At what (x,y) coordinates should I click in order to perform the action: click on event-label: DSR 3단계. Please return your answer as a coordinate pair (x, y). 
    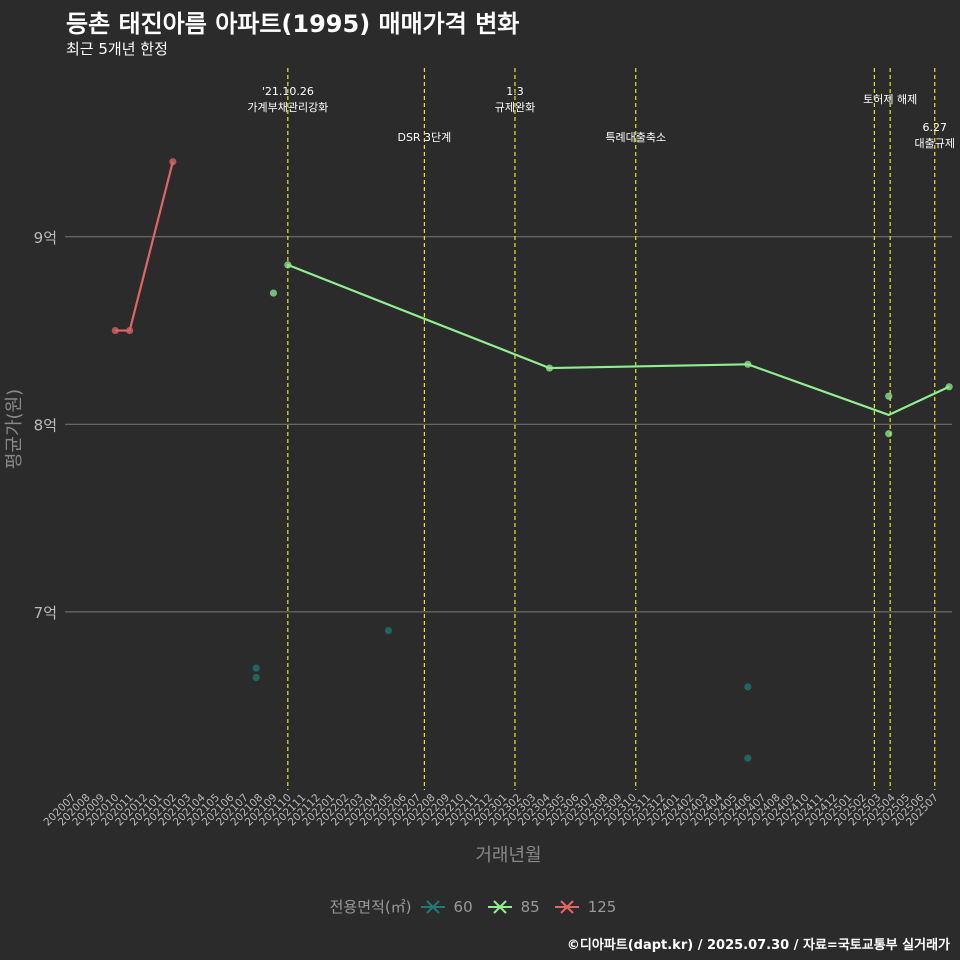
    Looking at the image, I should click on (424, 137).